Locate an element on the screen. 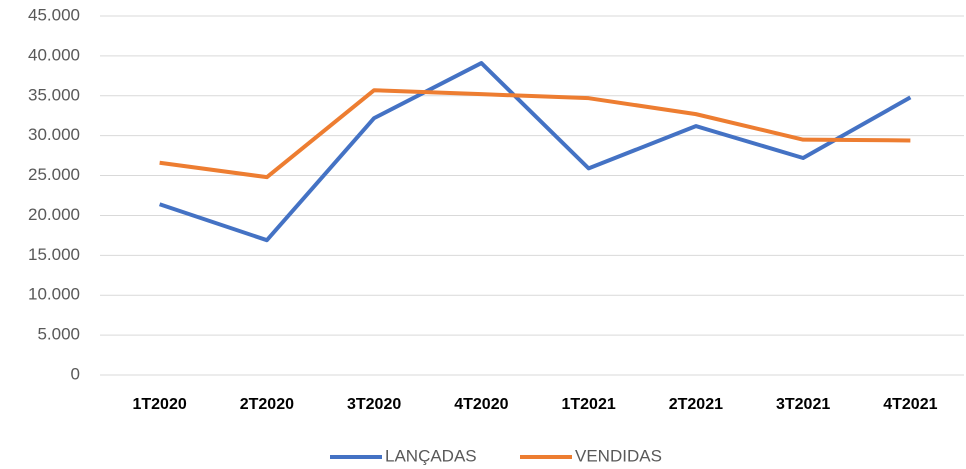  x-tick-label: 3T2021 is located at coordinates (803, 404).